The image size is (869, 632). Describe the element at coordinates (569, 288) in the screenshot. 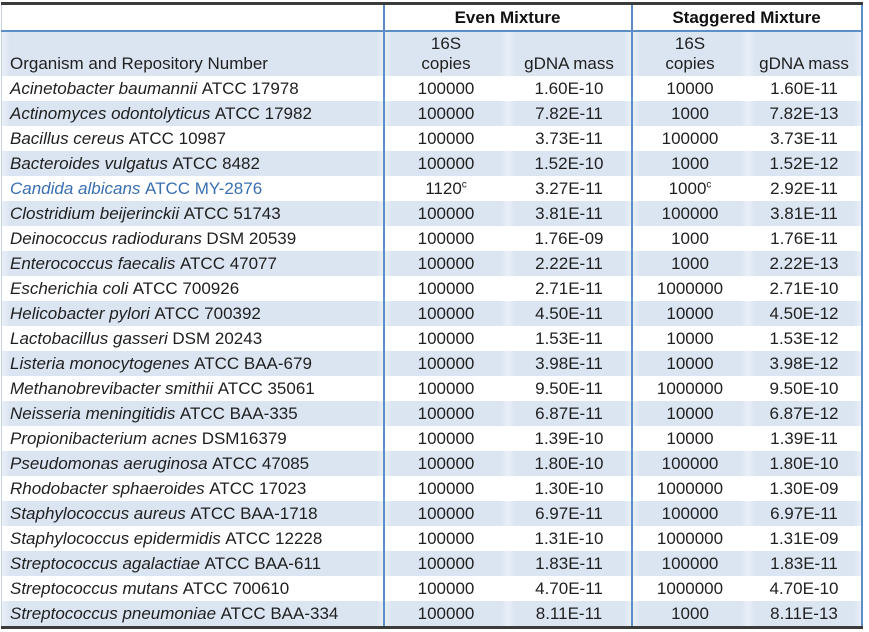

I see `even-gdna-value: 2.71E-11` at that location.